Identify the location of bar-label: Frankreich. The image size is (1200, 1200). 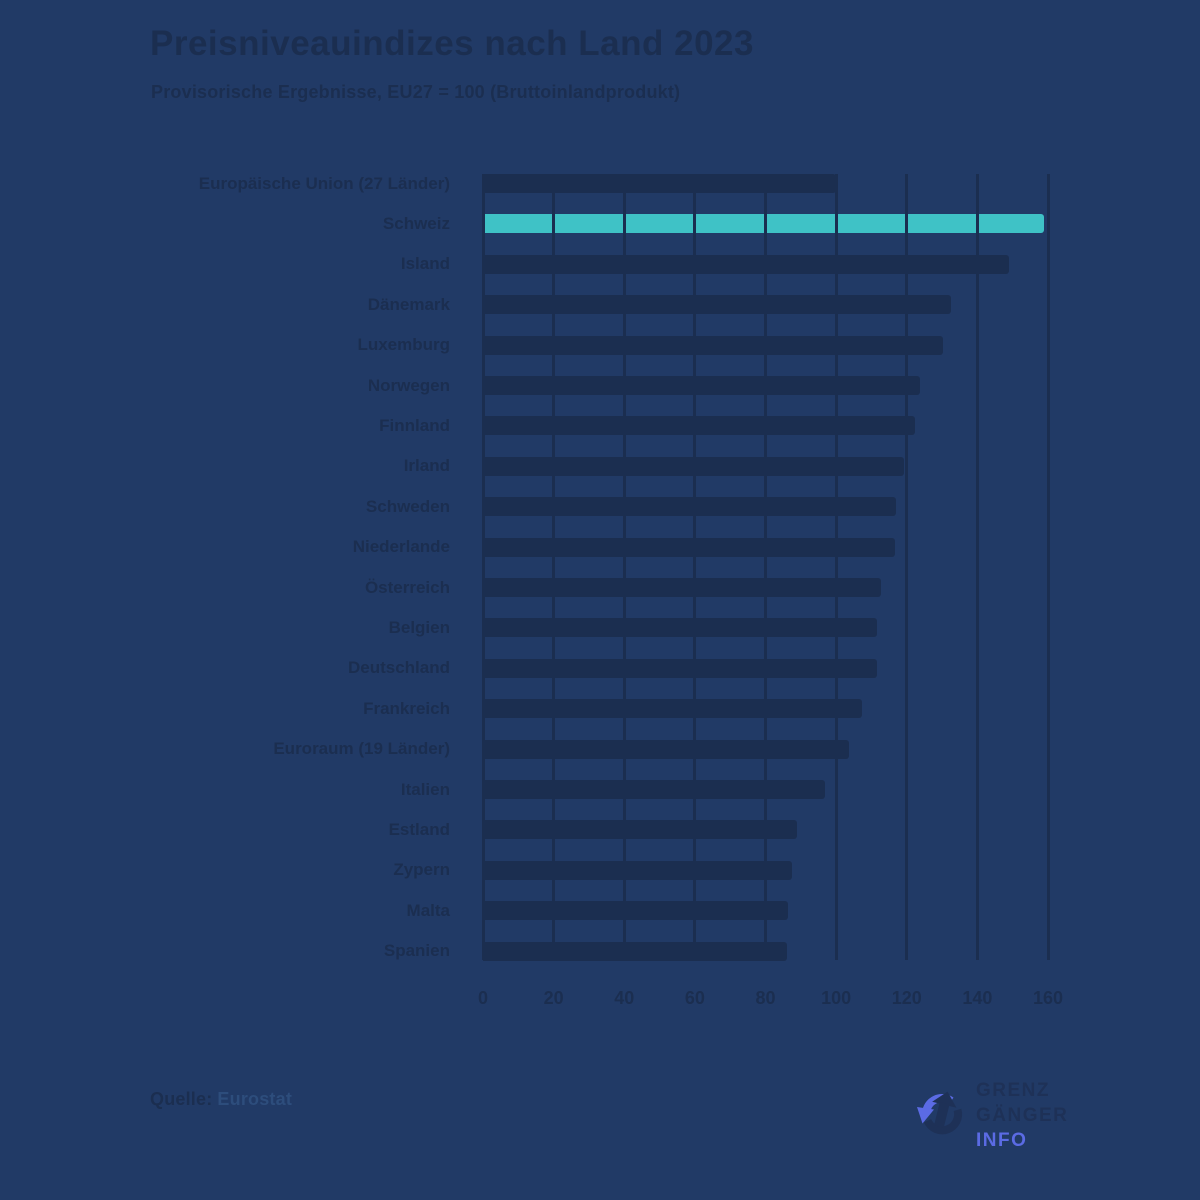
(406, 708).